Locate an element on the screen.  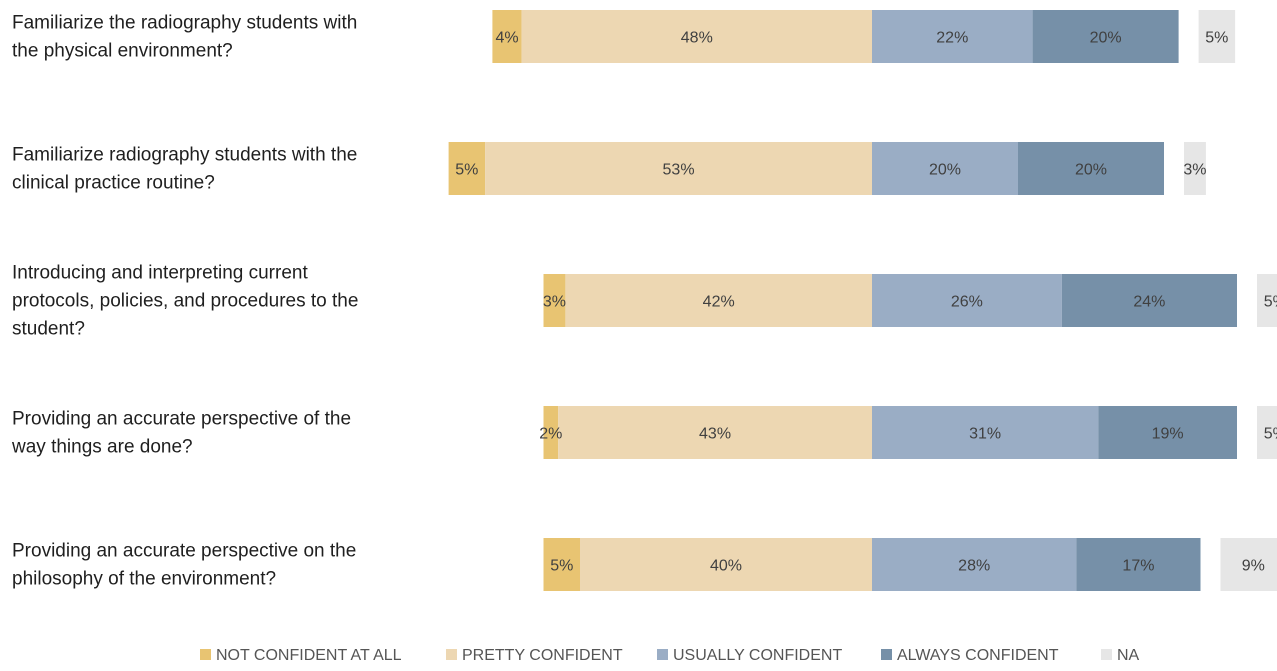
value-label-always-confident: 19% is located at coordinates (1168, 434).